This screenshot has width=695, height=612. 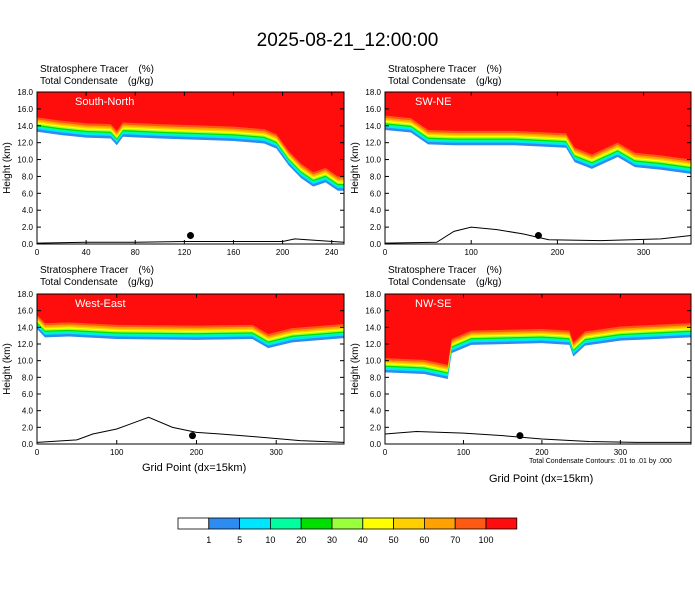 I want to click on colorbar-label: 50, so click(x=394, y=540).